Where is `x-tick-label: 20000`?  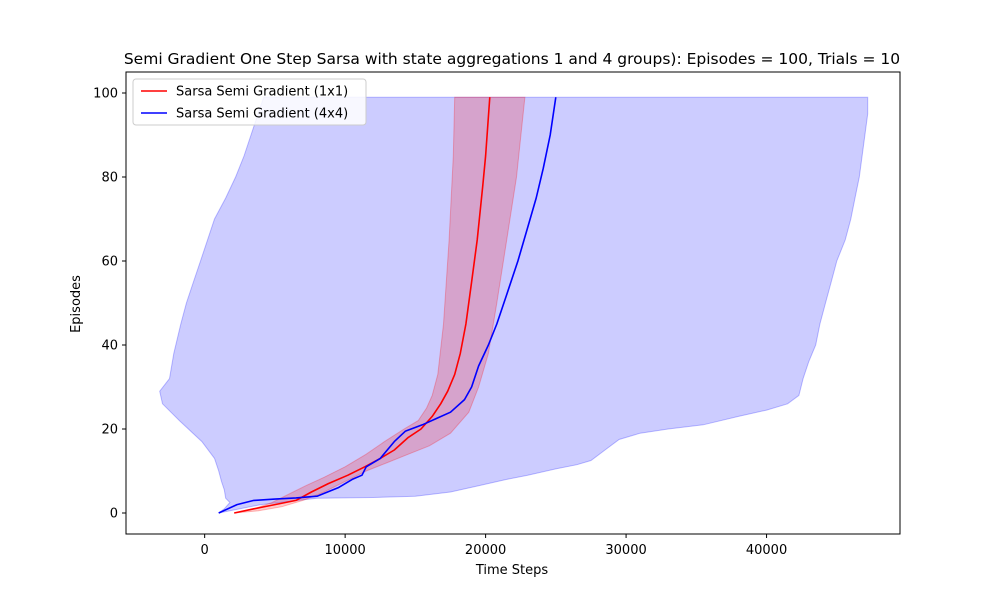 x-tick-label: 20000 is located at coordinates (485, 550).